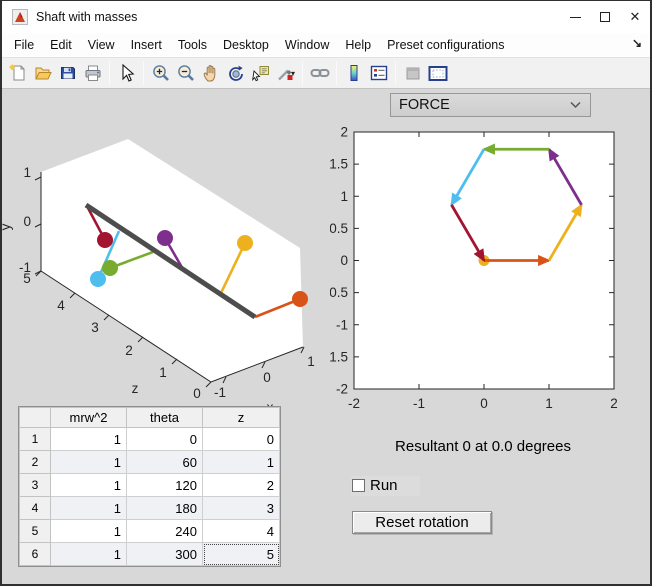 This screenshot has width=652, height=586. I want to click on menu-item-preset-configurations: Preset configurations, so click(446, 45).